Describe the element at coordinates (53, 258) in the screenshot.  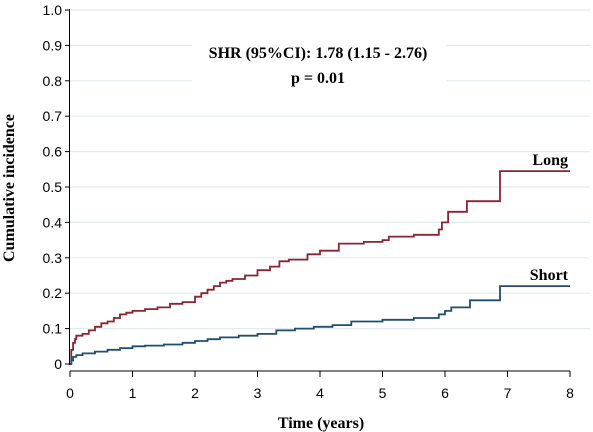
I see `y-tick-label: 0.3` at that location.